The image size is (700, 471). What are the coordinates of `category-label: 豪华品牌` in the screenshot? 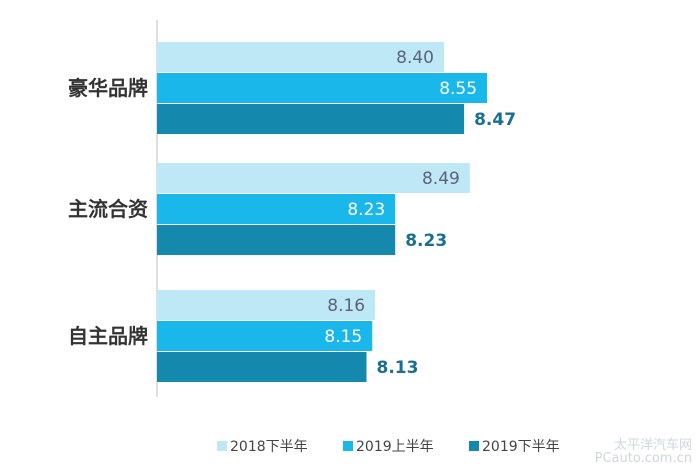 It's located at (108, 88).